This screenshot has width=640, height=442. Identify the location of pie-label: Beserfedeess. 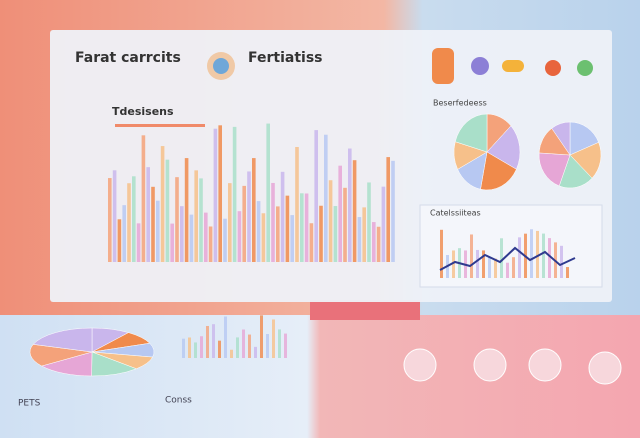
(460, 103).